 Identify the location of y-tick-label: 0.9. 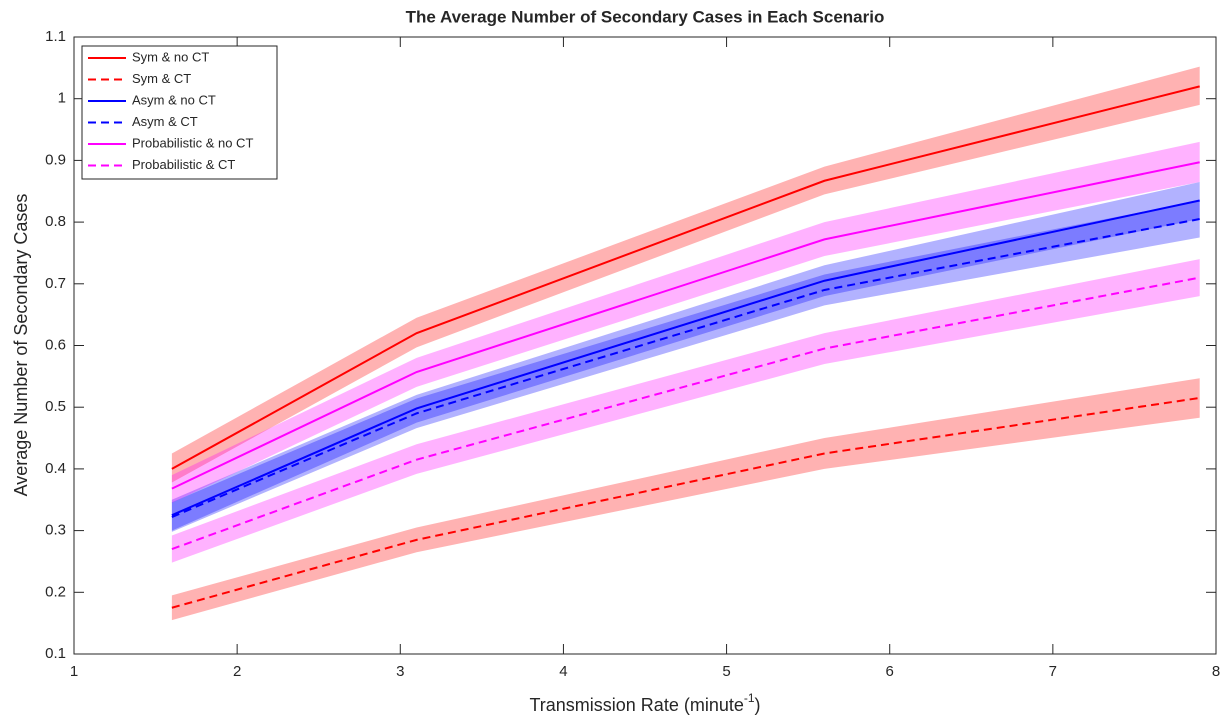
(55, 159).